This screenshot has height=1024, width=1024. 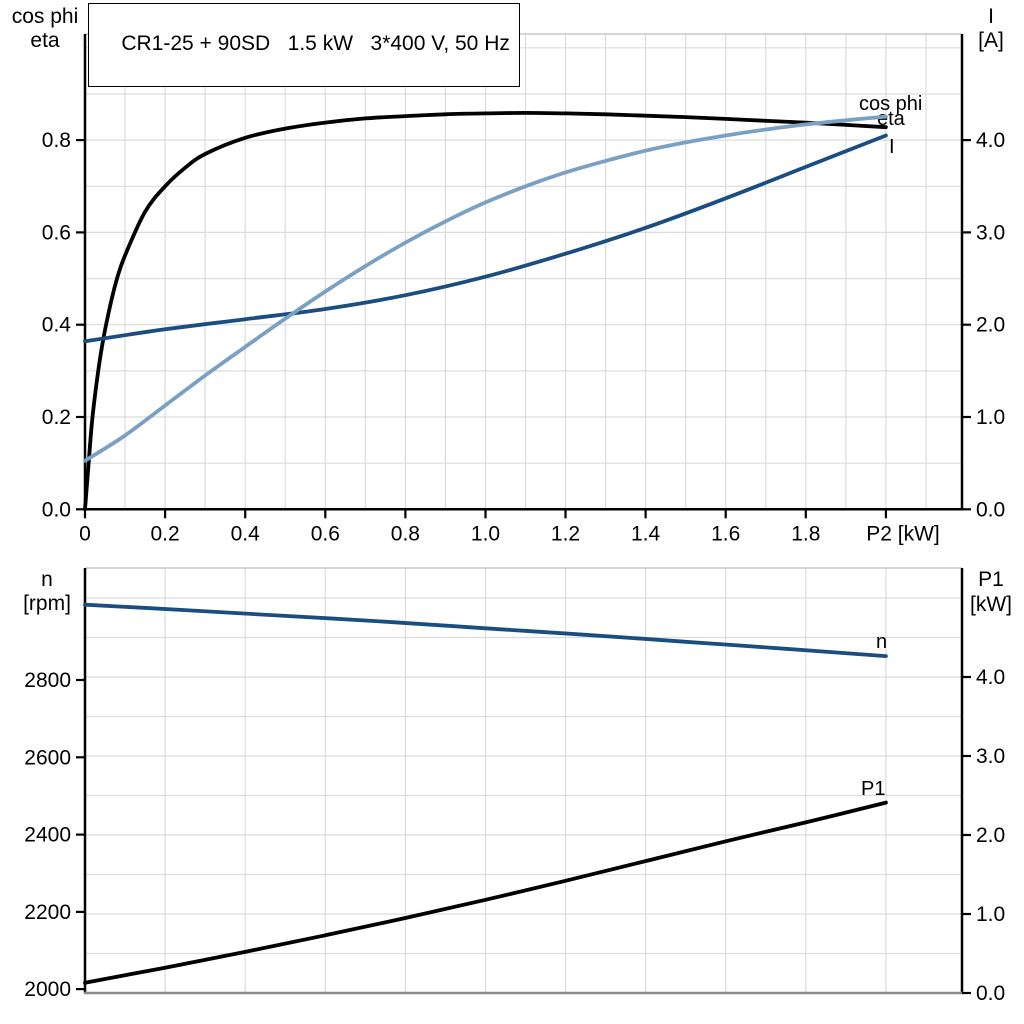 I want to click on x-tick-label: 1.0, so click(x=485, y=533).